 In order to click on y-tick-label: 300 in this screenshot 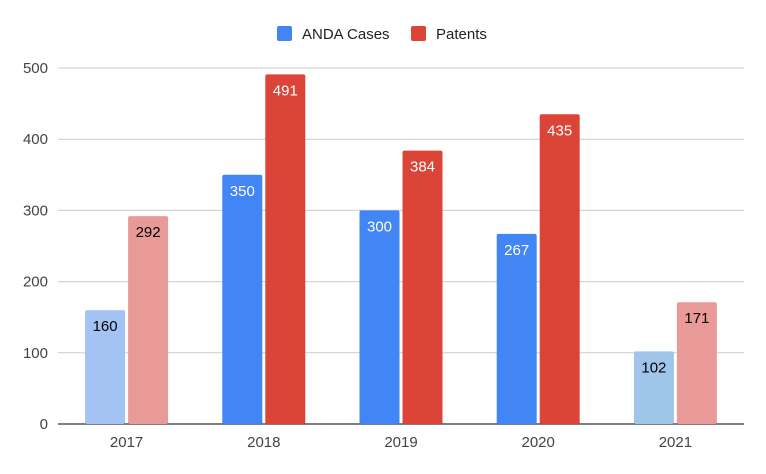, I will do `click(35, 210)`.